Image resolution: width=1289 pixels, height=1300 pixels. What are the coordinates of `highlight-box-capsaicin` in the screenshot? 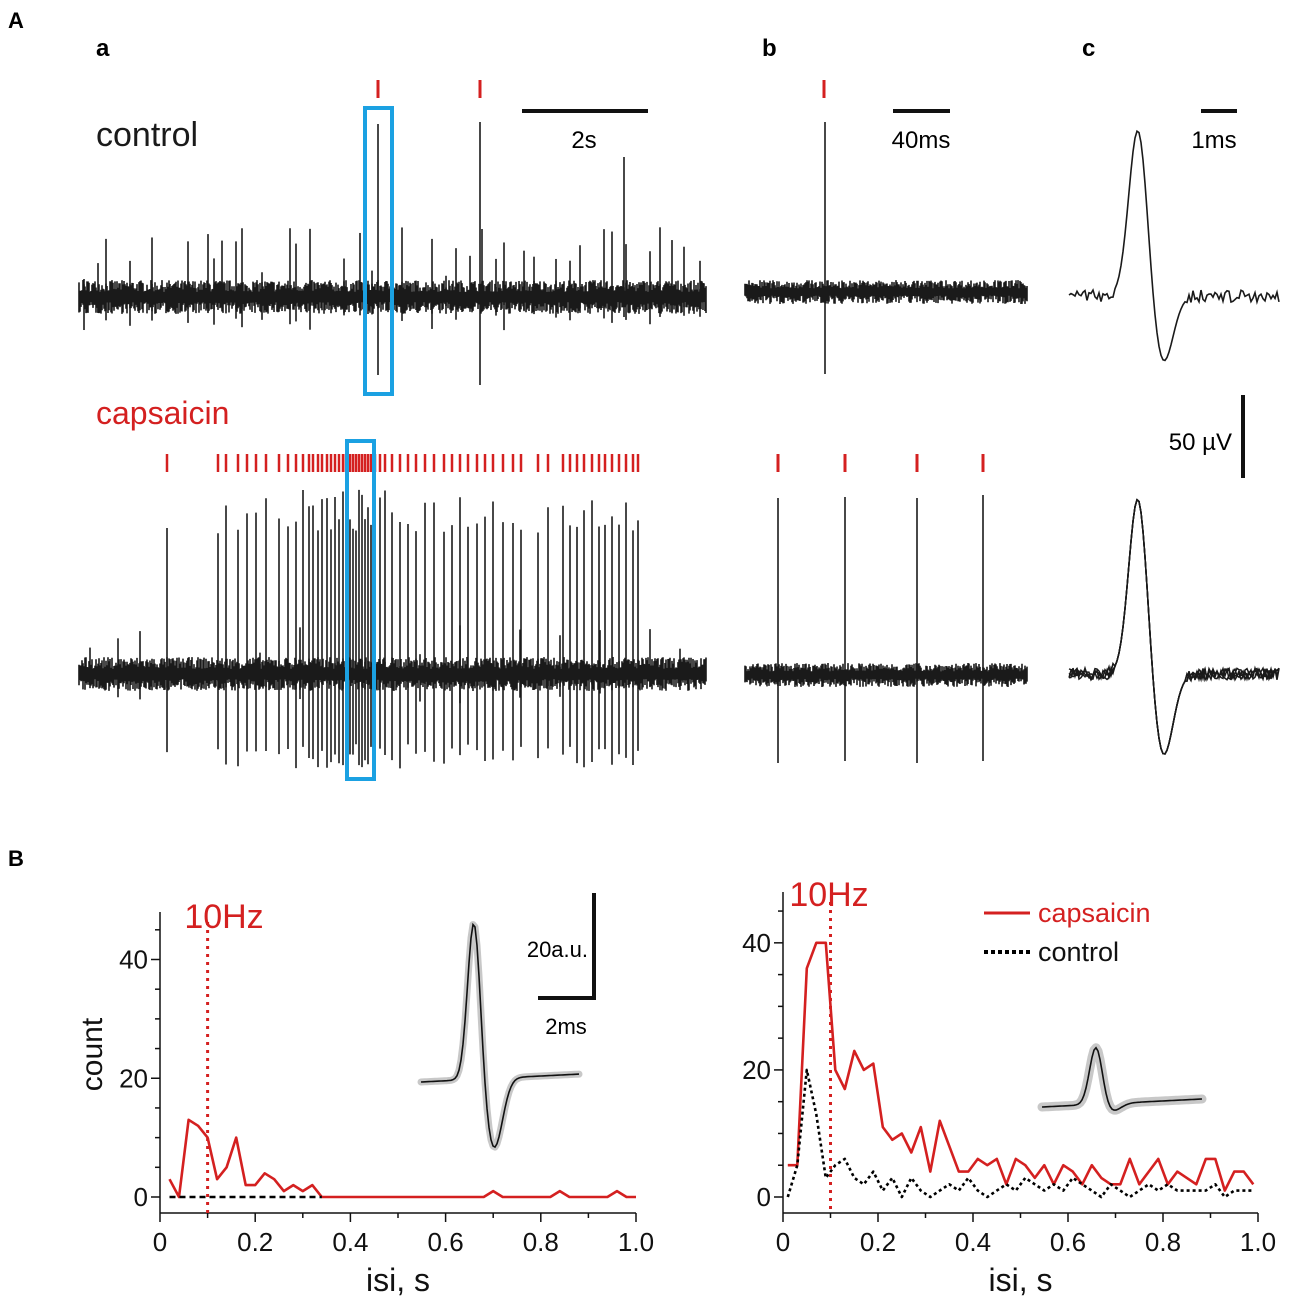 It's located at (360, 610).